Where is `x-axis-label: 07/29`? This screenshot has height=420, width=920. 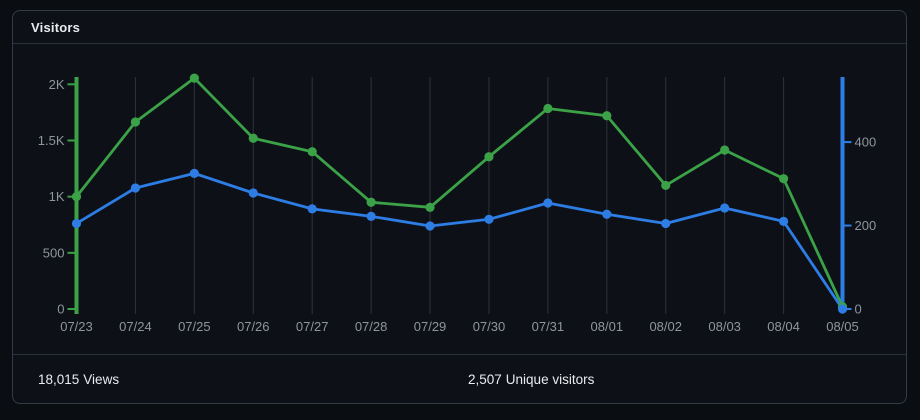 x-axis-label: 07/29 is located at coordinates (430, 326).